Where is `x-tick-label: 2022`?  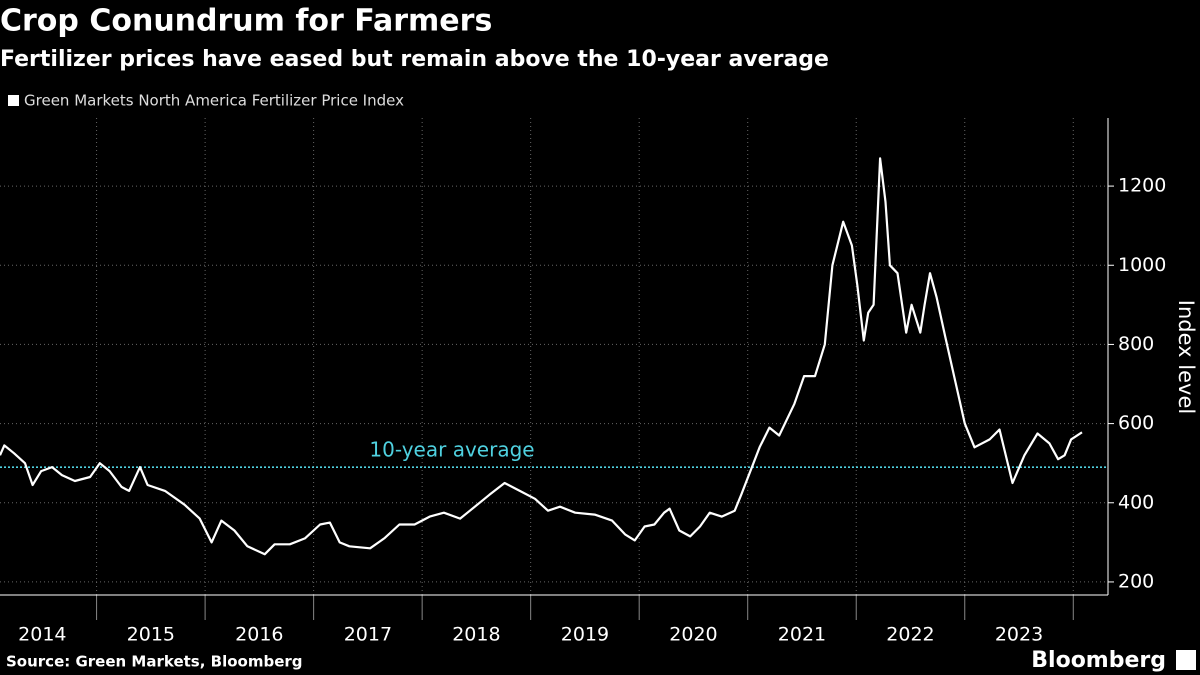 x-tick-label: 2022 is located at coordinates (910, 635).